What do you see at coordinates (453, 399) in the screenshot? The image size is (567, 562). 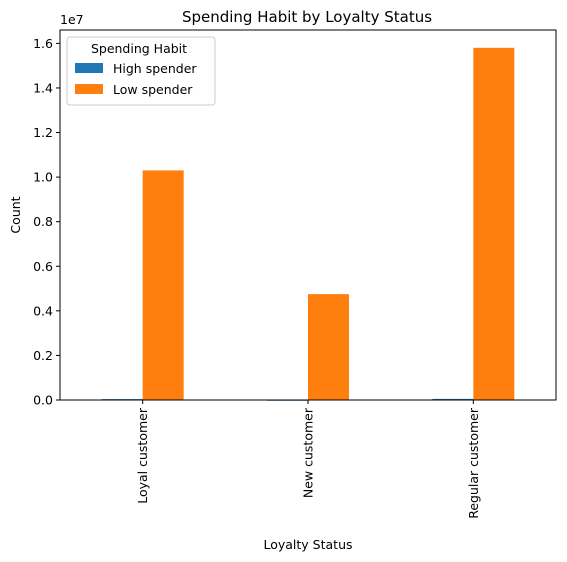 I see `bar-high-spender-regular-customer` at bounding box center [453, 399].